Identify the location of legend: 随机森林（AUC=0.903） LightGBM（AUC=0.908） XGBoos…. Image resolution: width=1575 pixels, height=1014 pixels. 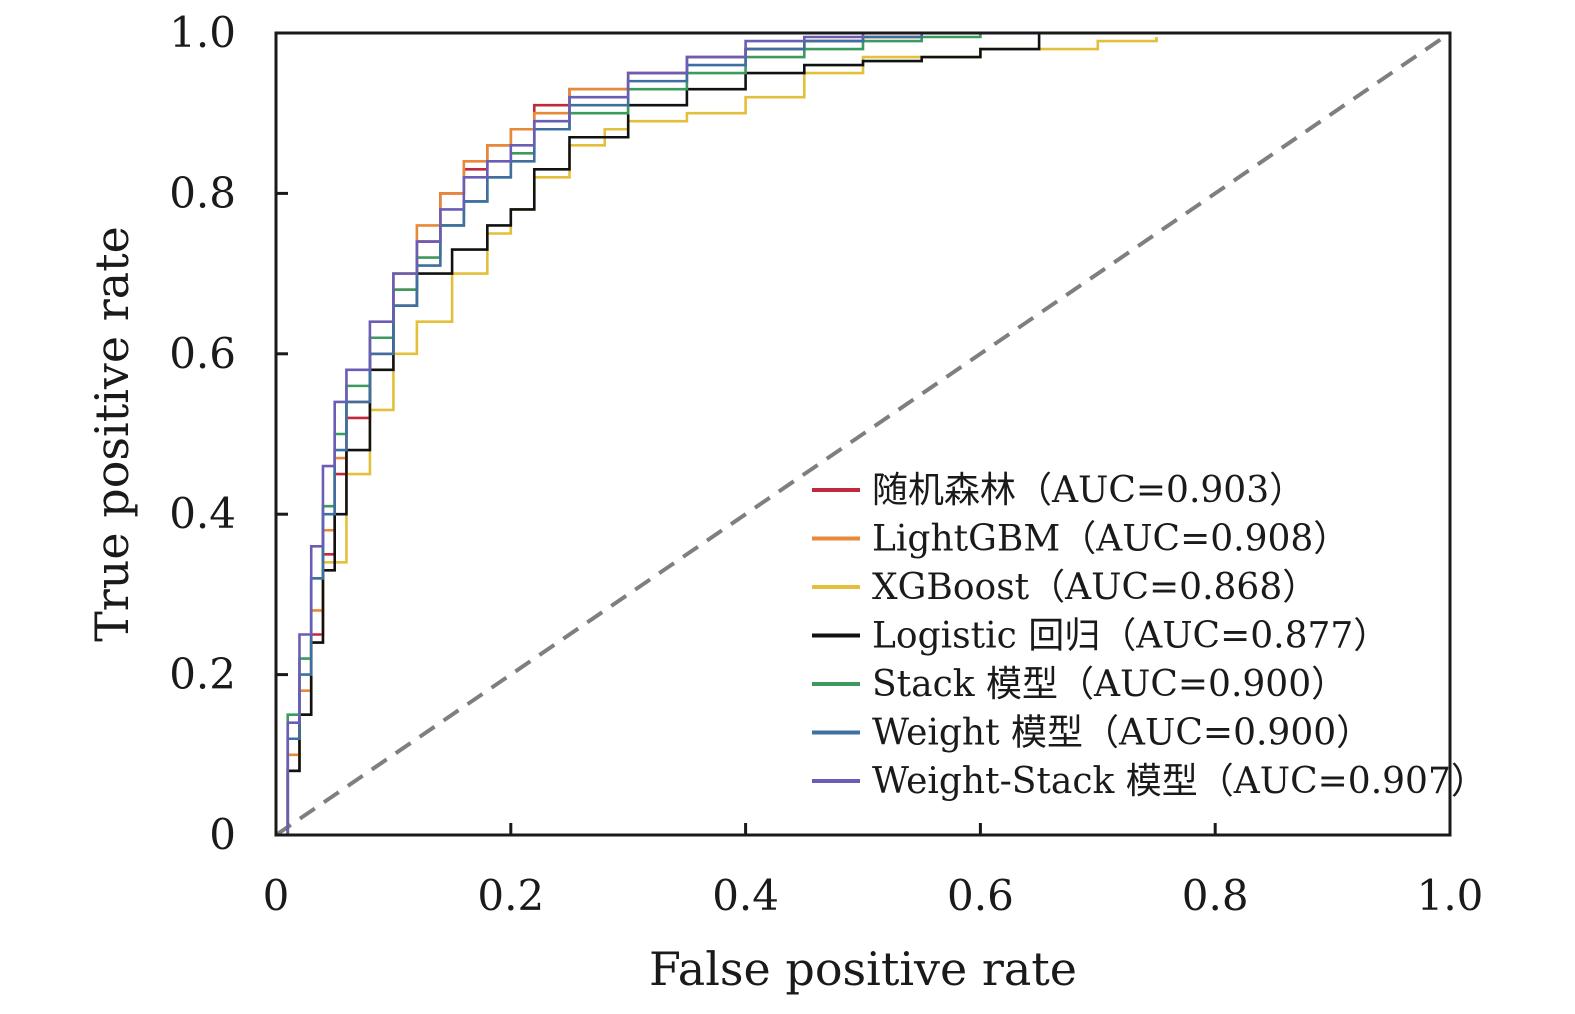
(1149, 636).